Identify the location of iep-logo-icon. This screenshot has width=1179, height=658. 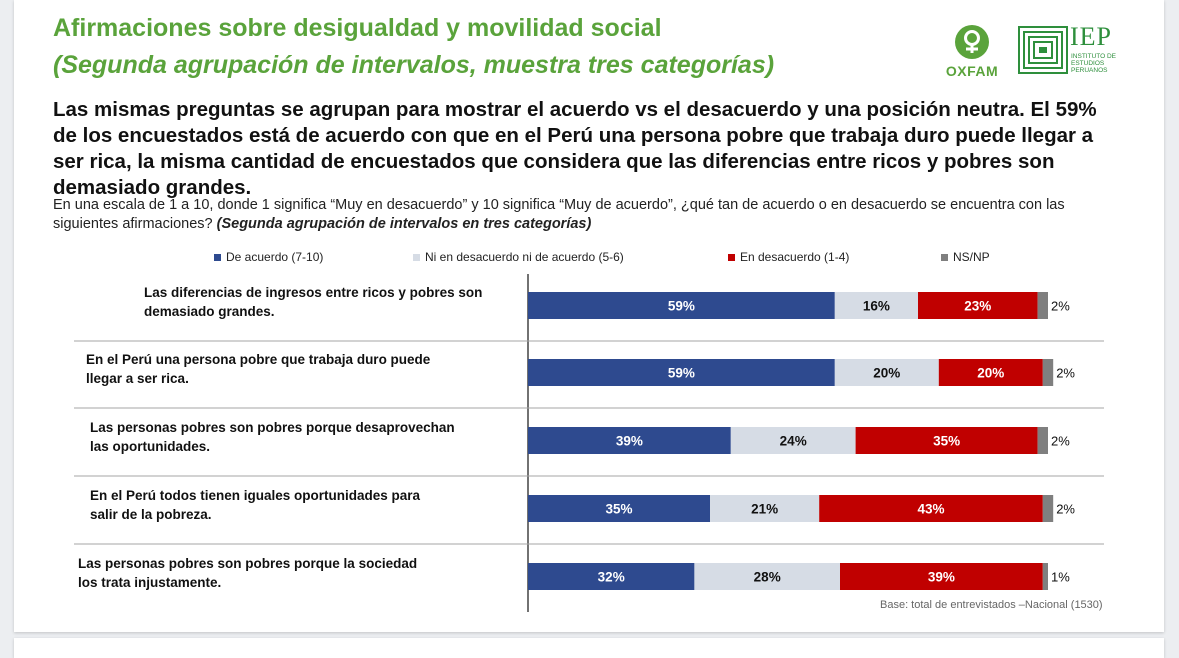
(1043, 50).